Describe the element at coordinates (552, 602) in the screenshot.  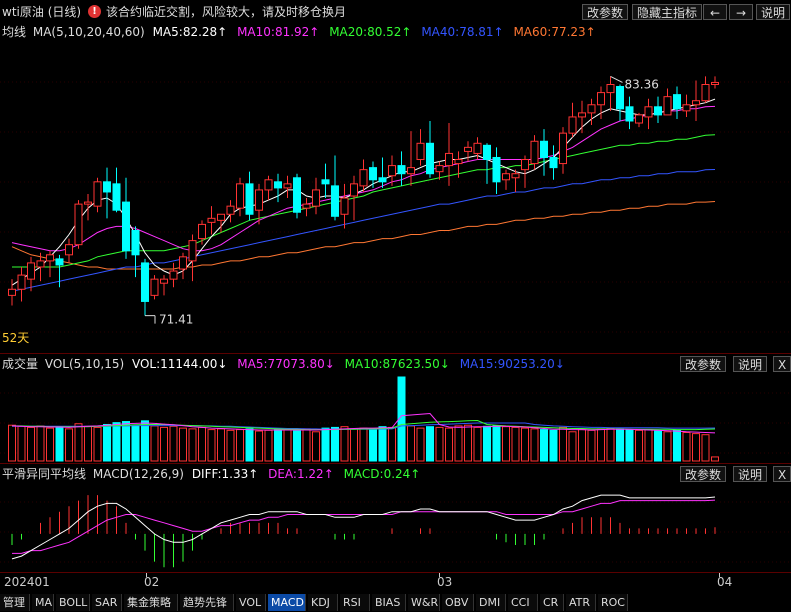
I see `tab-cr: CR` at that location.